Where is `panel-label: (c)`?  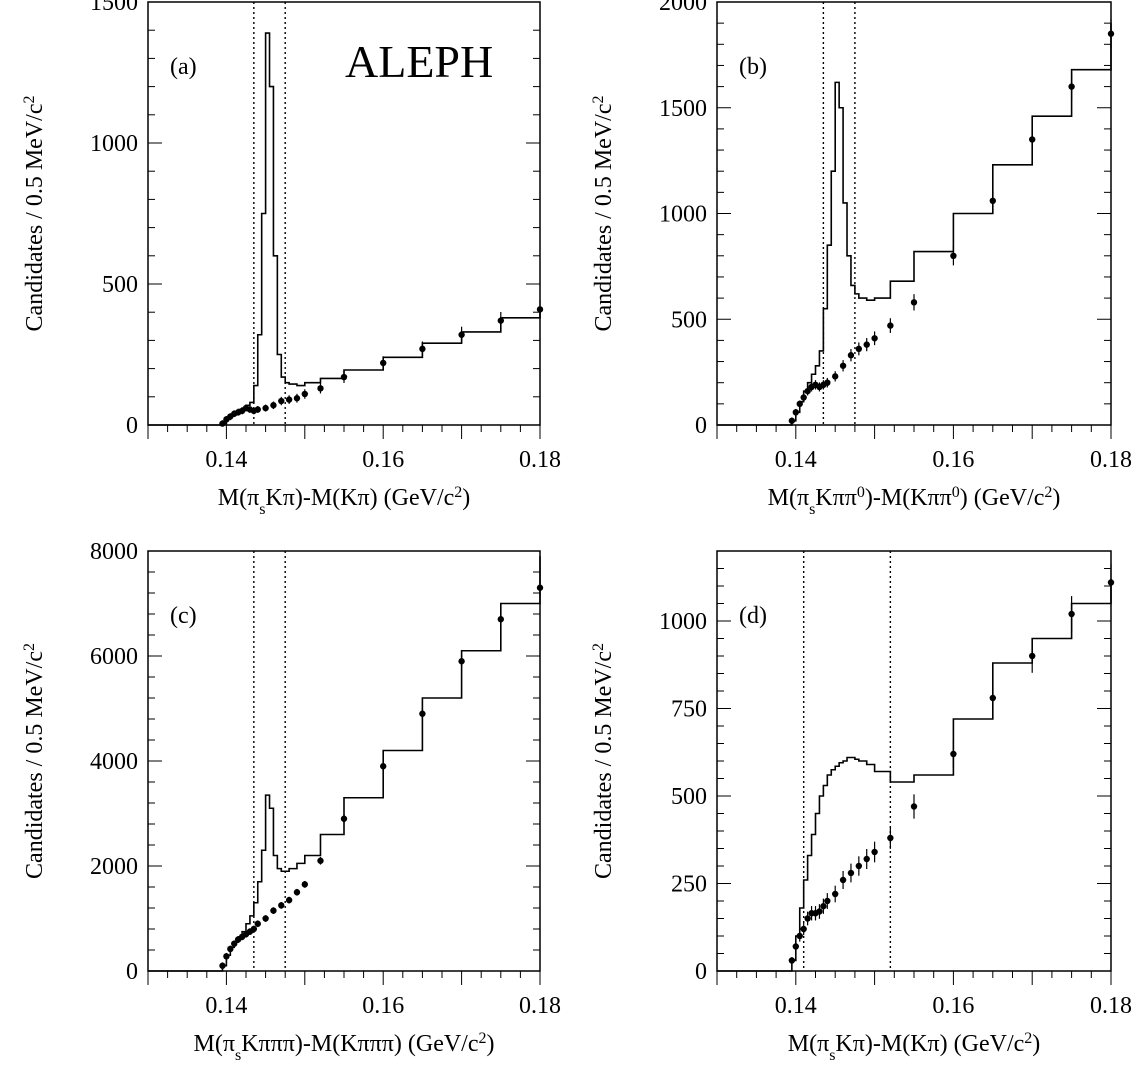
panel-label: (c) is located at coordinates (183, 616).